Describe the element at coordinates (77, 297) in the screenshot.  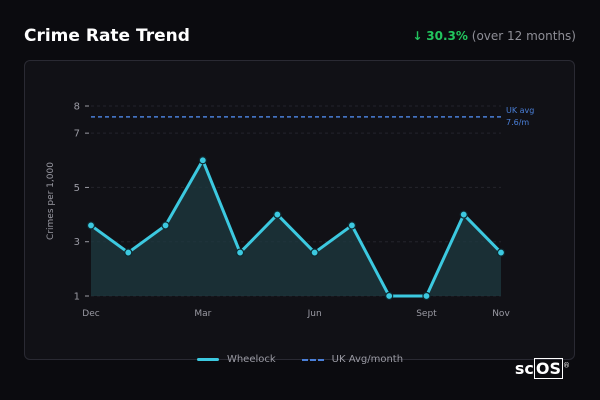
I see `y-tick-label: 1` at that location.